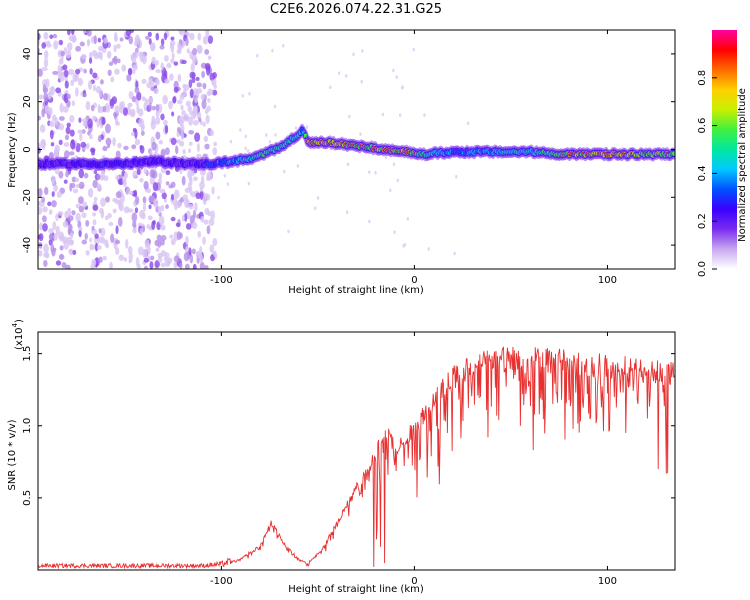  What do you see at coordinates (414, 581) in the screenshot?
I see `snr-x-tick-label-0: 0` at bounding box center [414, 581].